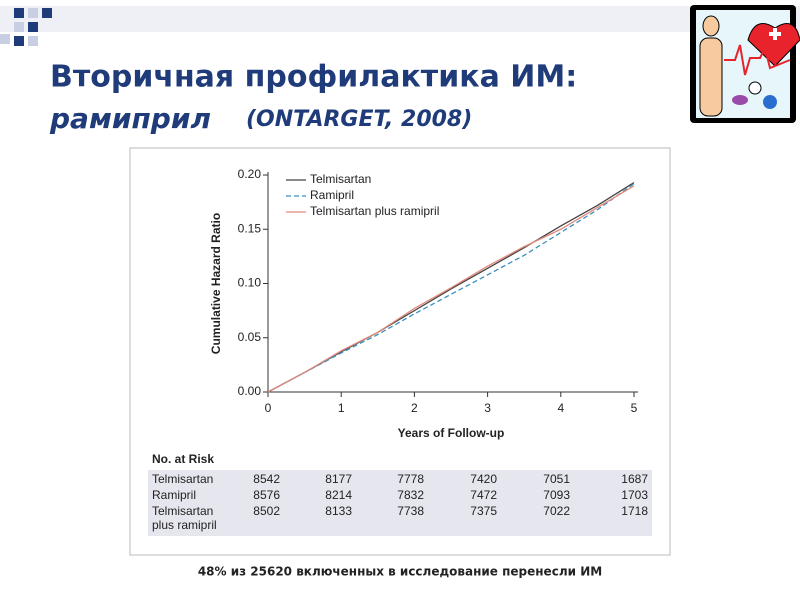 The image size is (800, 604). Describe the element at coordinates (414, 408) in the screenshot. I see `x-tick-label: 2` at that location.